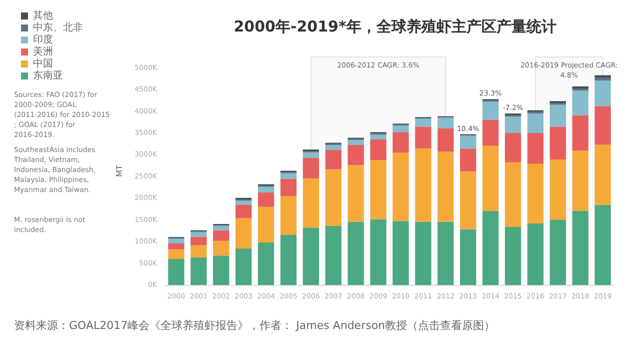 The width and height of the screenshot is (636, 343). What do you see at coordinates (255, 325) in the screenshot?
I see `text: 资料来源：GOAL2017峰会《全球养殖虾报告》，作者： James Anderson教授（点击查看原图）` at bounding box center [255, 325].